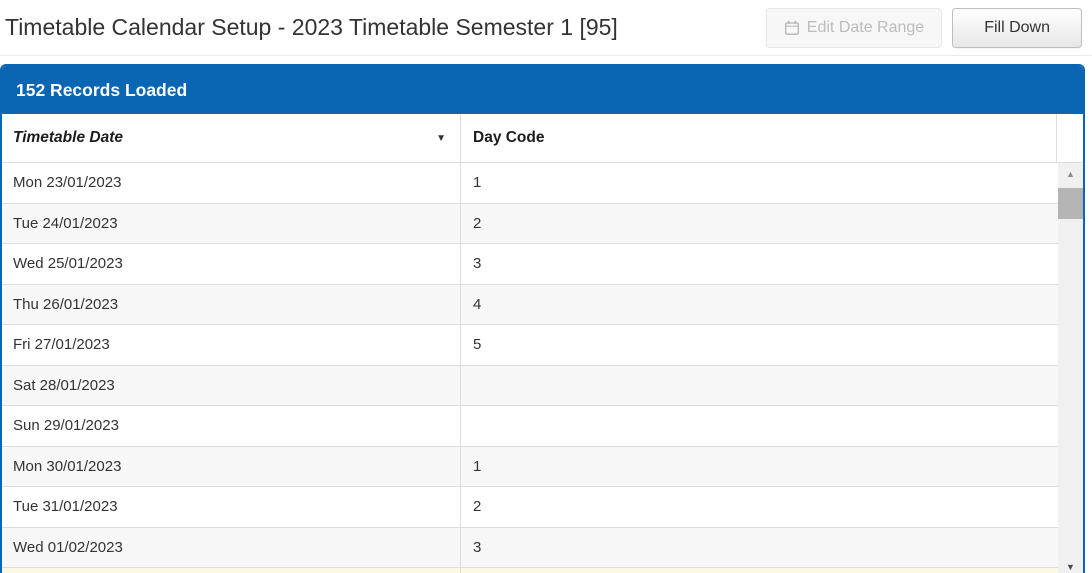 This screenshot has width=1092, height=573. Describe the element at coordinates (231, 345) in the screenshot. I see `cell-timetable-date: Fri 27/01/2023` at that location.